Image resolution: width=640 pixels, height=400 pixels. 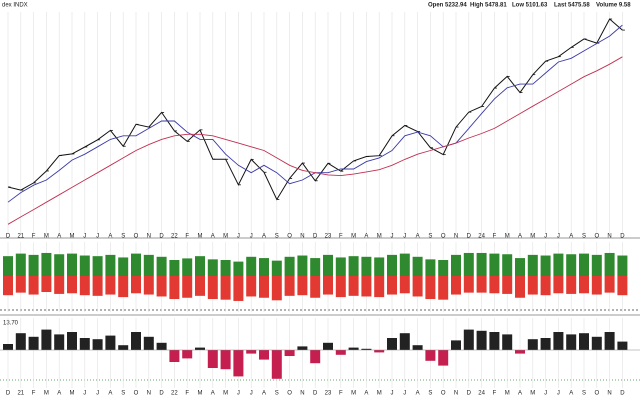 I want to click on x-tick-label: 21, so click(x=20, y=237).